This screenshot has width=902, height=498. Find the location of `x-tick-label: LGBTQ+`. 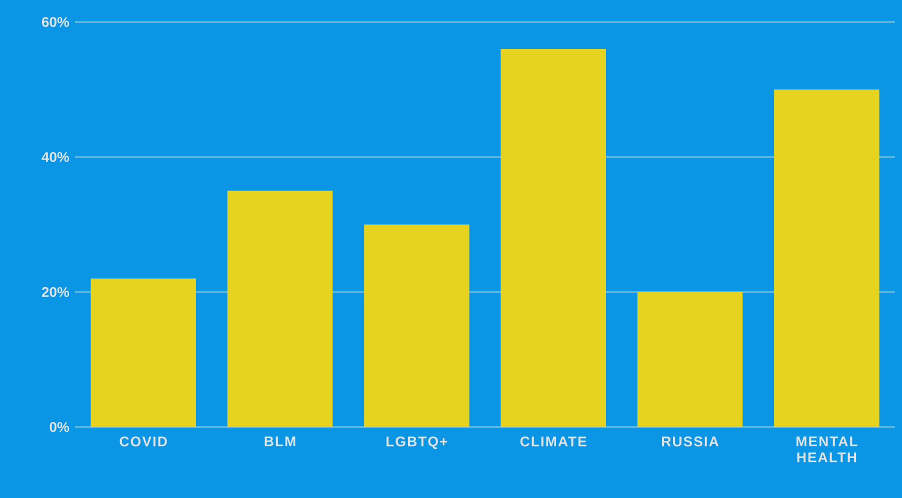

x-tick-label: LGBTQ+ is located at coordinates (417, 443).